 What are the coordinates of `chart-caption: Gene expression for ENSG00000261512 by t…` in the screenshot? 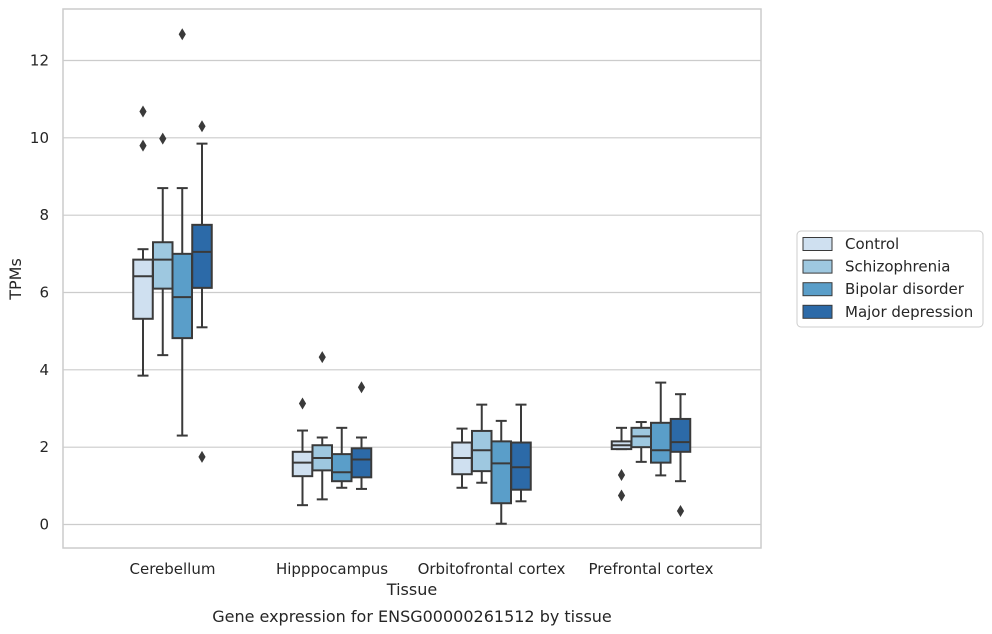 It's located at (412, 616).